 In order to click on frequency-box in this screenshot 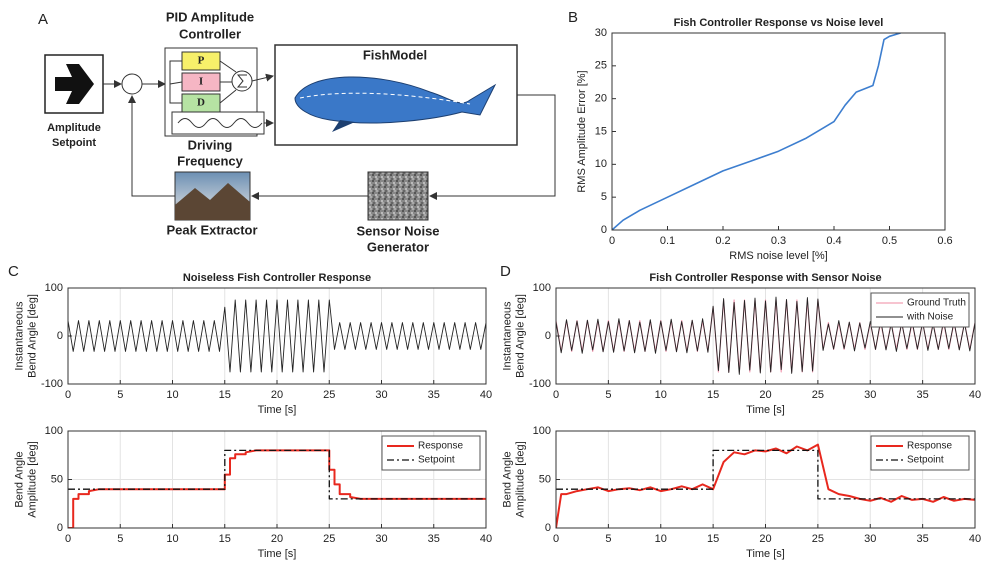, I will do `click(218, 123)`.